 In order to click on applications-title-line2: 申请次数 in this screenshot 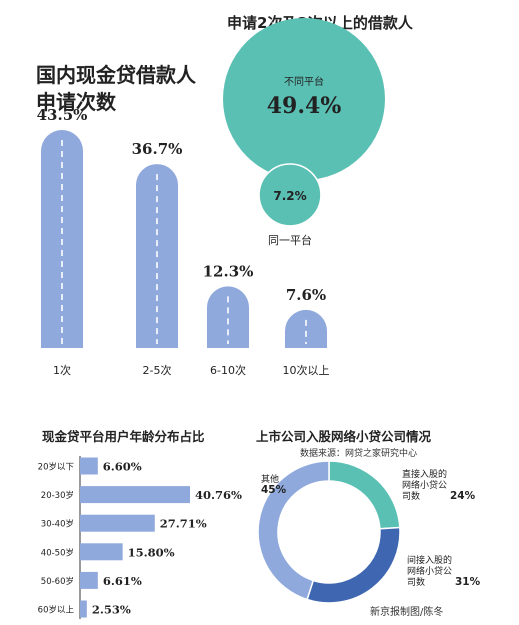, I will do `click(76, 102)`.